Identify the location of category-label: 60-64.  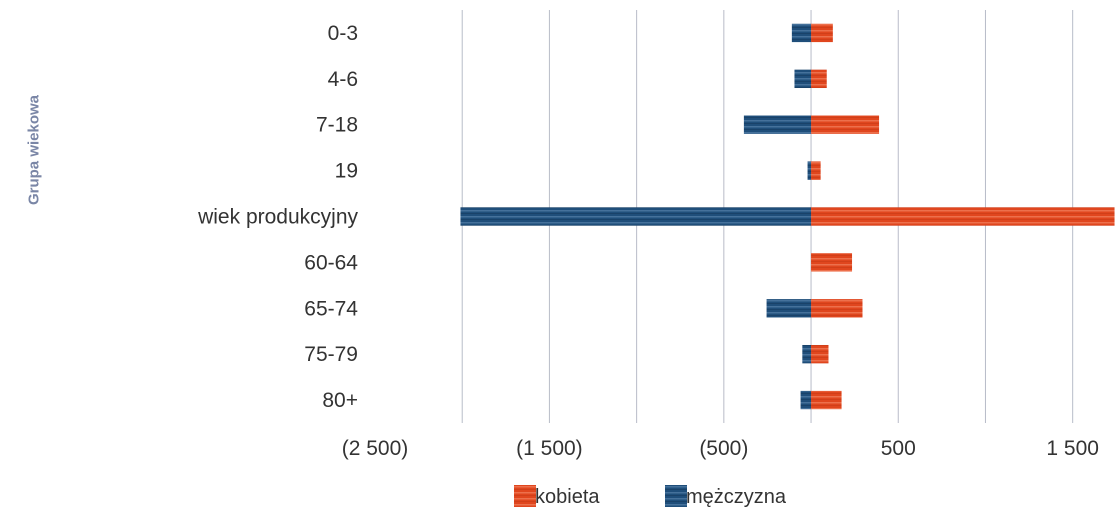
(331, 262).